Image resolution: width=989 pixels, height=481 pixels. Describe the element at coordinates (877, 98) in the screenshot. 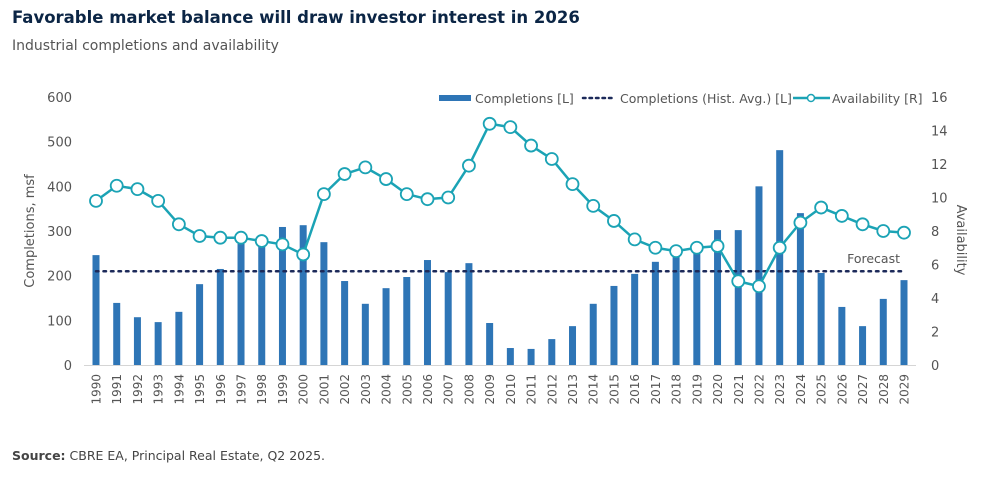

I see `legend-label-availability: Availability [R]` at that location.